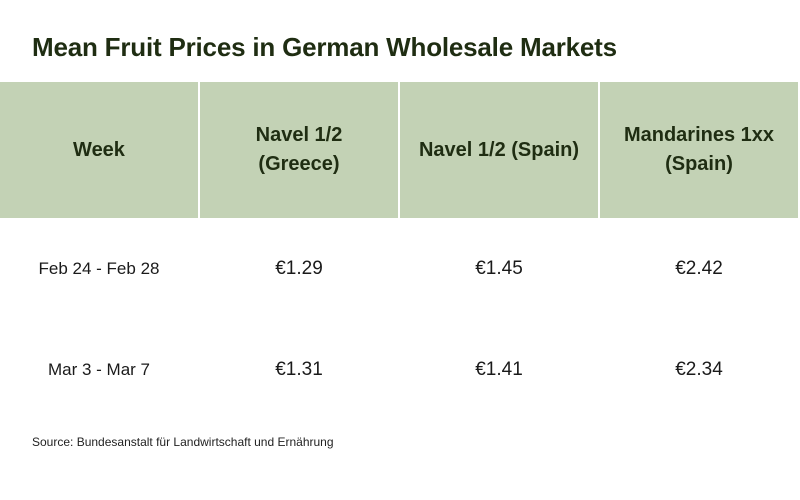 This screenshot has height=500, width=800. I want to click on table-cell-price: €1.31, so click(299, 369).